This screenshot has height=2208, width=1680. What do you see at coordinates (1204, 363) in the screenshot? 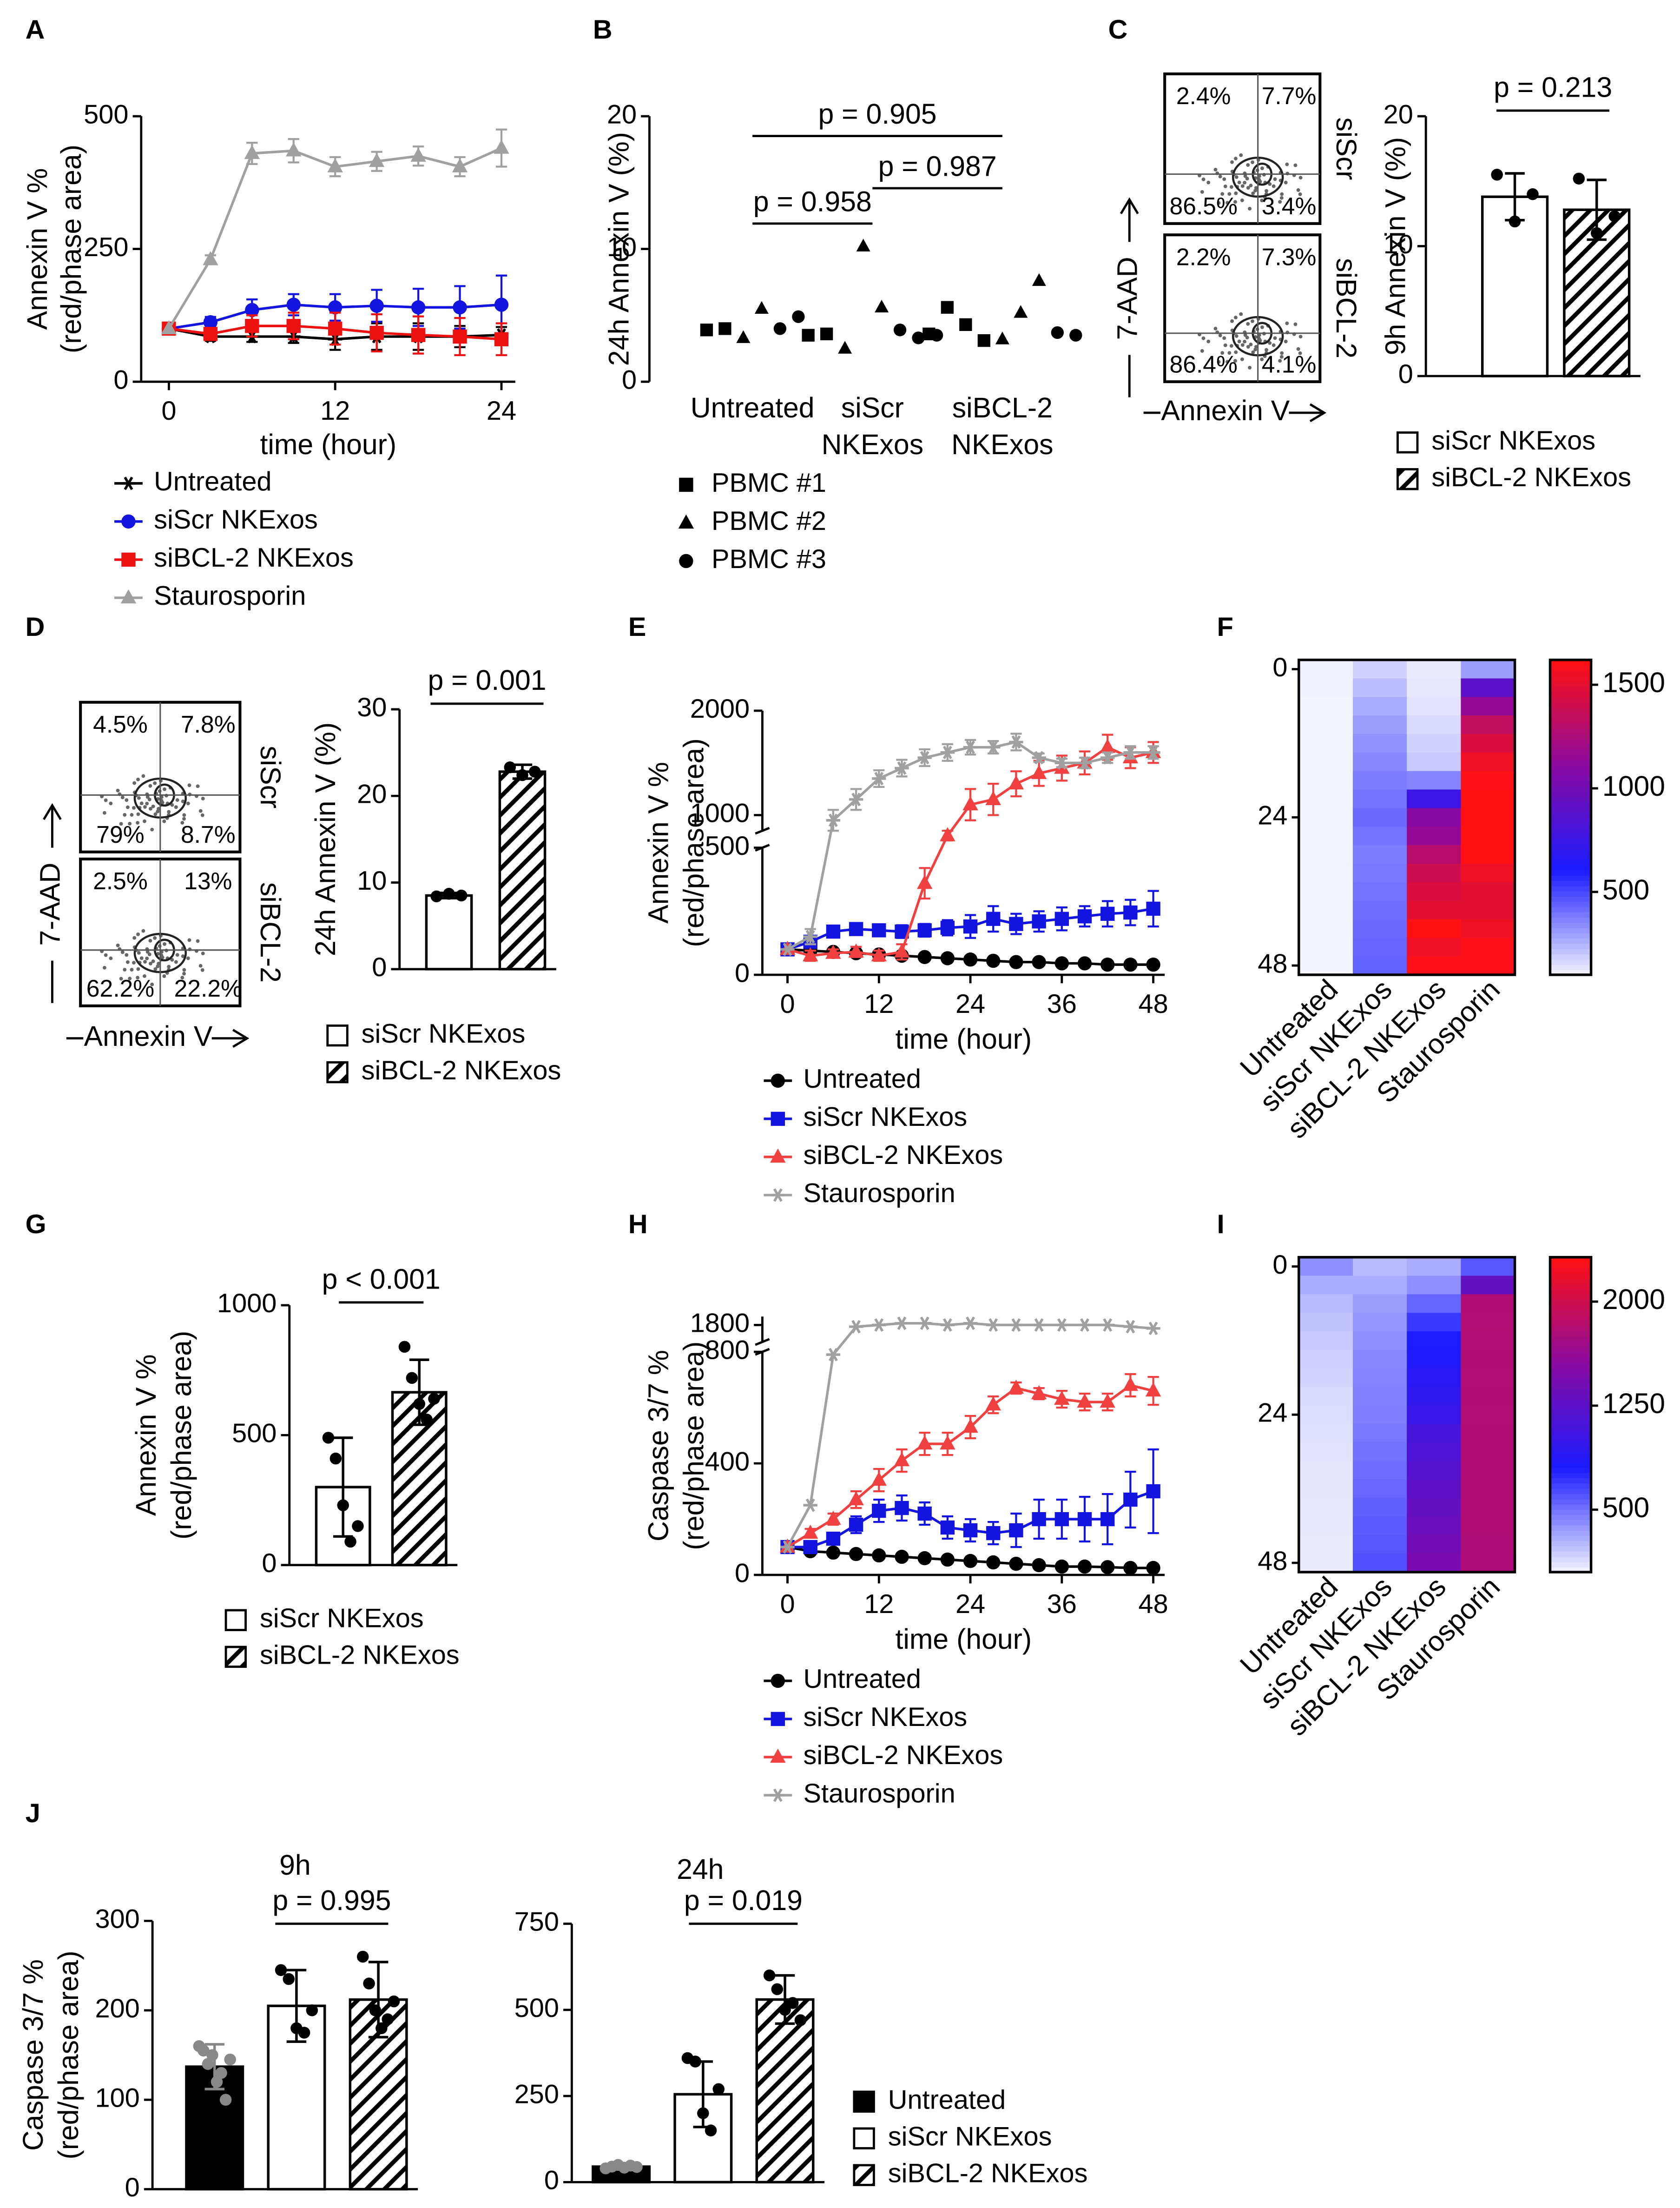
I see `quadrant-label: 86.4%` at bounding box center [1204, 363].